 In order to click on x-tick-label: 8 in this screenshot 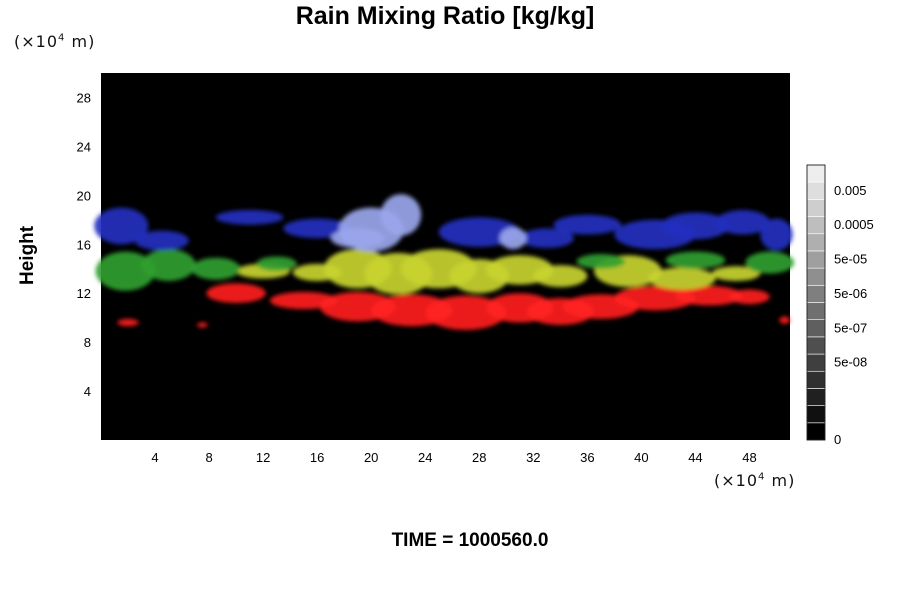, I will do `click(208, 457)`.